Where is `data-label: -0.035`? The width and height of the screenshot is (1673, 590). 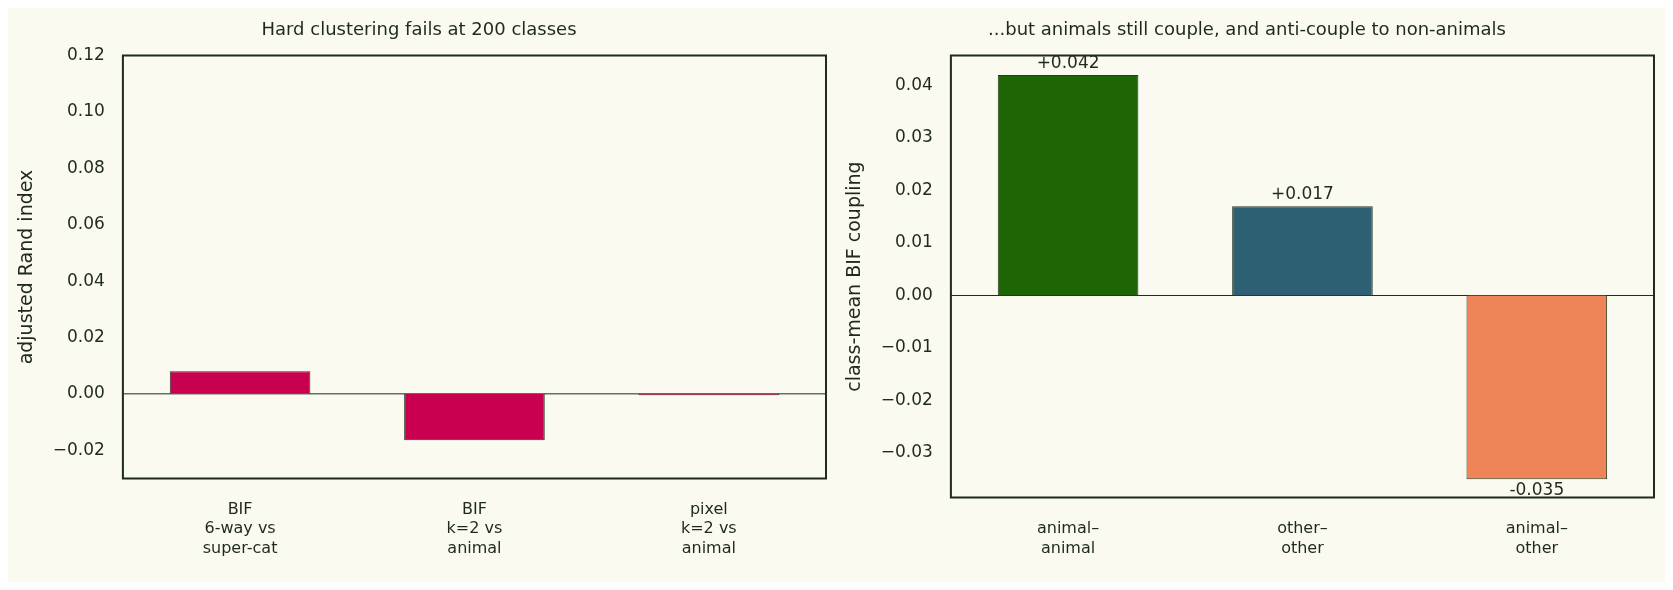 data-label: -0.035 is located at coordinates (1537, 489).